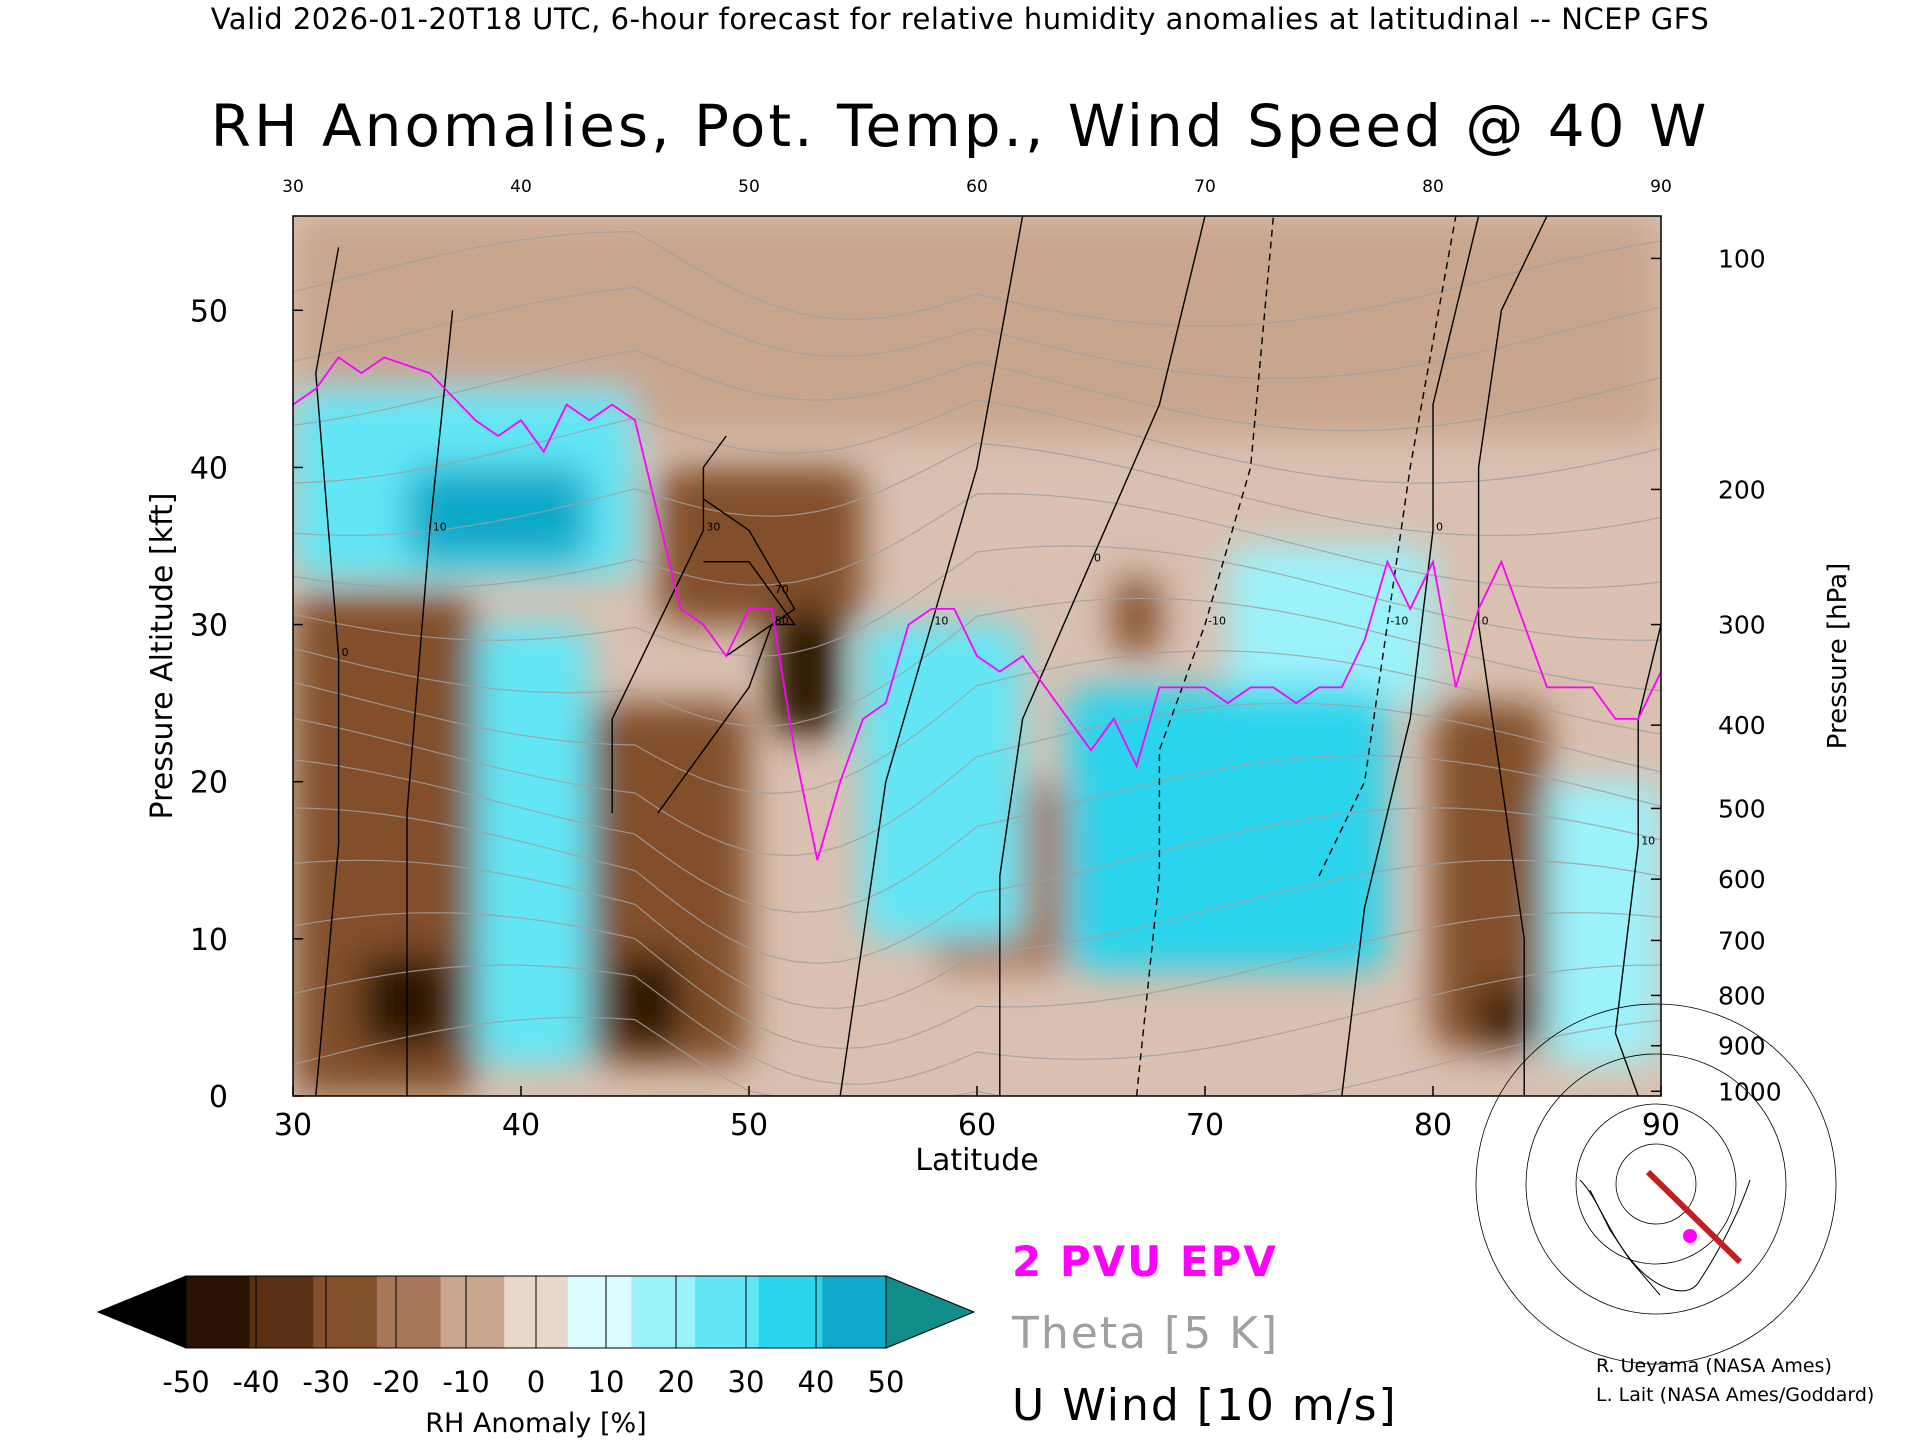  I want to click on y-tick-label: 50, so click(209, 311).